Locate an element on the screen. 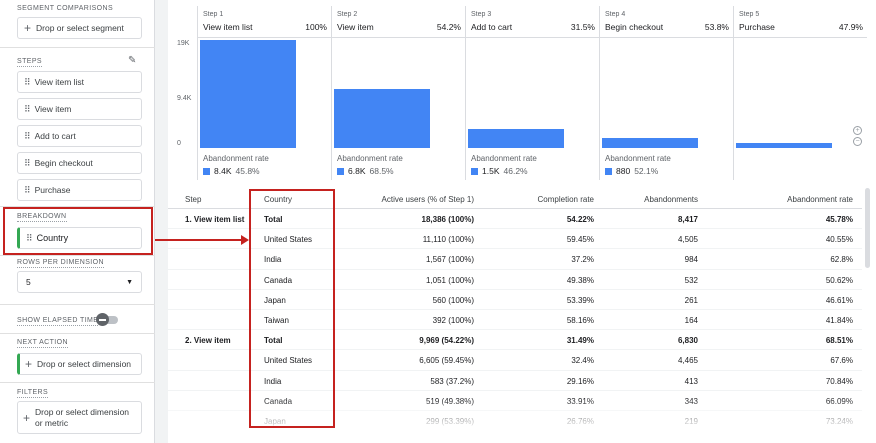 Image resolution: width=876 pixels, height=443 pixels. step-item: ⠿ Begin checkout is located at coordinates (79, 163).